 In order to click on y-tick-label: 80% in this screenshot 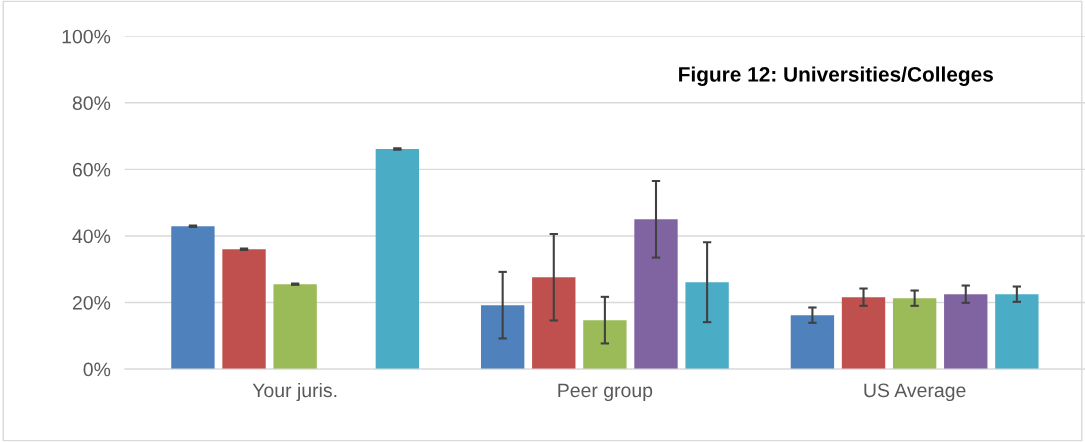, I will do `click(91, 103)`.